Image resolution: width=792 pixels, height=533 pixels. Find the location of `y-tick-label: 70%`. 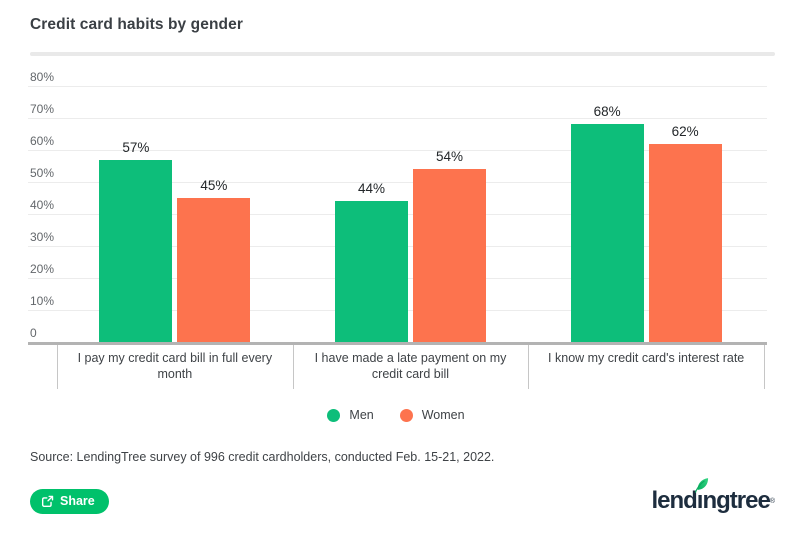

y-tick-label: 70% is located at coordinates (42, 109).